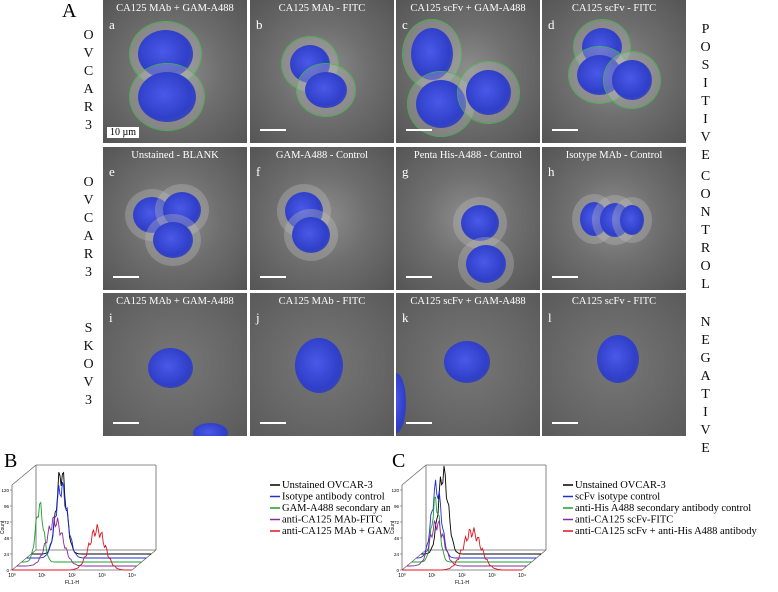 The image size is (778, 592). Describe the element at coordinates (258, 317) in the screenshot. I see `panel-letter: j` at that location.